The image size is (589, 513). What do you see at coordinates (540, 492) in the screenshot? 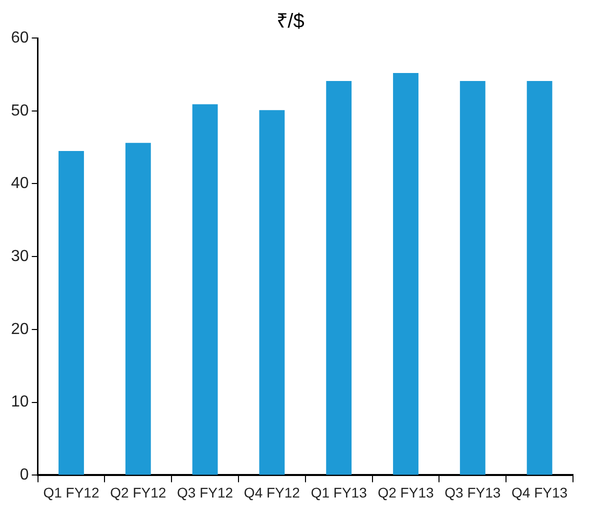
I see `x-tick-label: Q4 FY13` at bounding box center [540, 492].